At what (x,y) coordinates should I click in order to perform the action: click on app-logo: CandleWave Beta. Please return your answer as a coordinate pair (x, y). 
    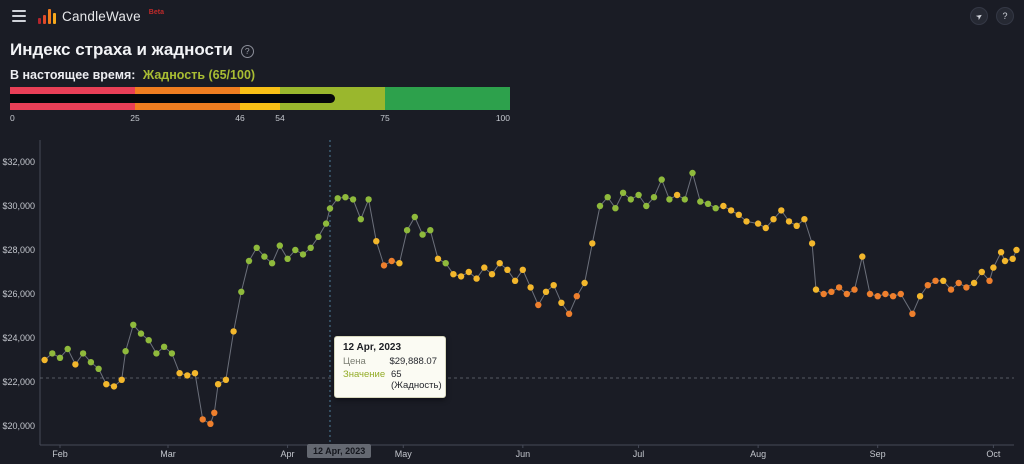
    Looking at the image, I should click on (101, 16).